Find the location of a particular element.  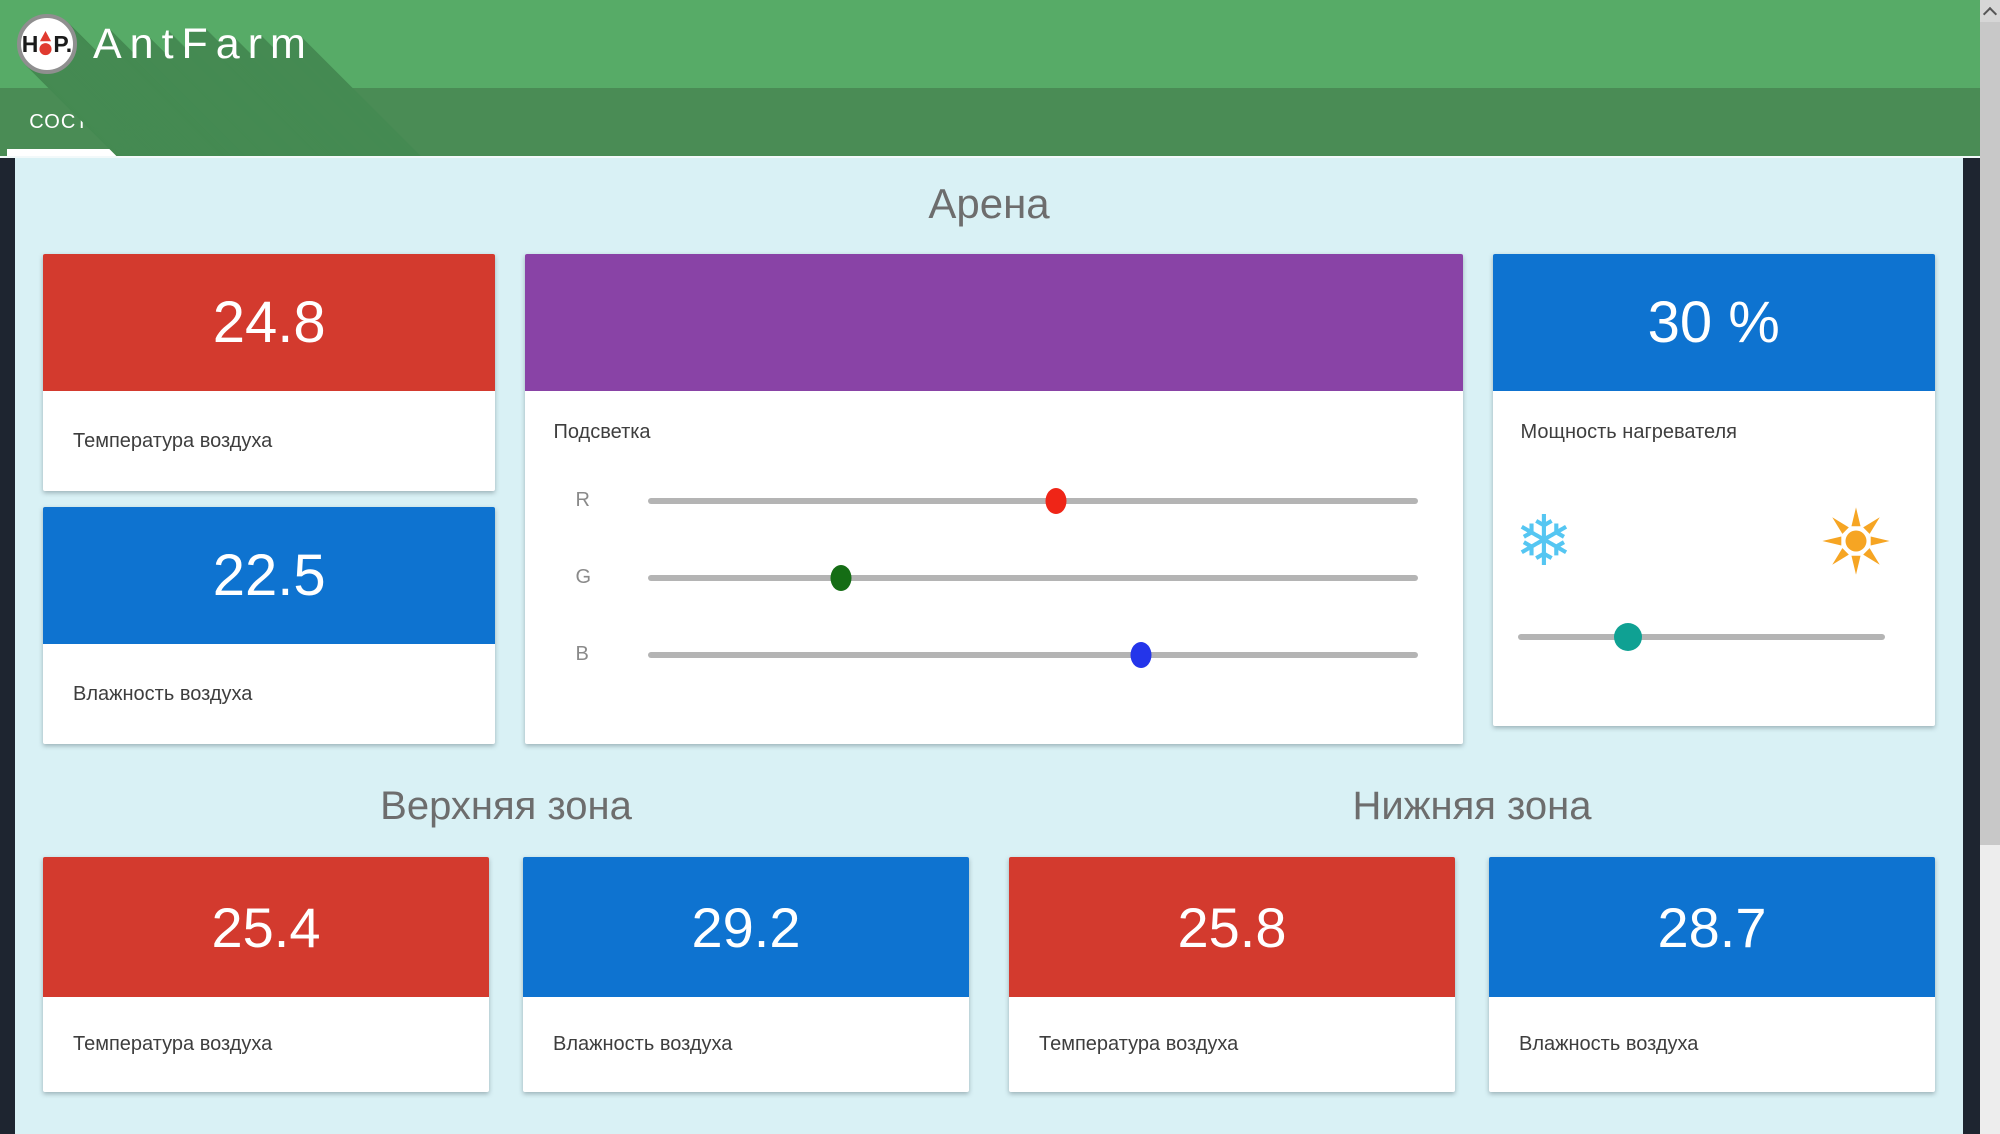

tab-image: ИЗОБРАЖЕНИЕ is located at coordinates (298, 121).